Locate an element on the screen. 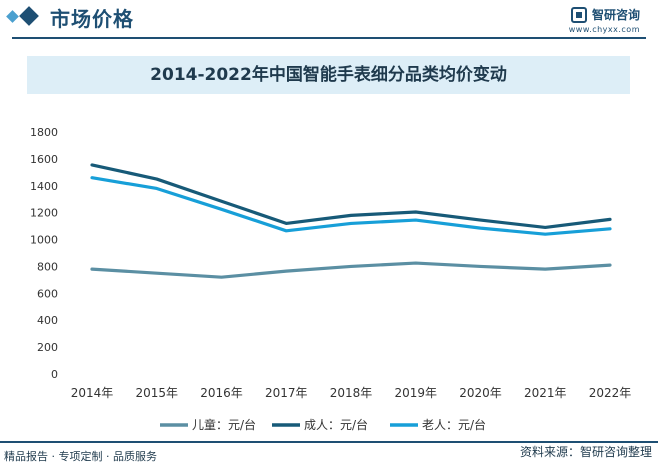  y-tick-label: 400 is located at coordinates (47, 320).